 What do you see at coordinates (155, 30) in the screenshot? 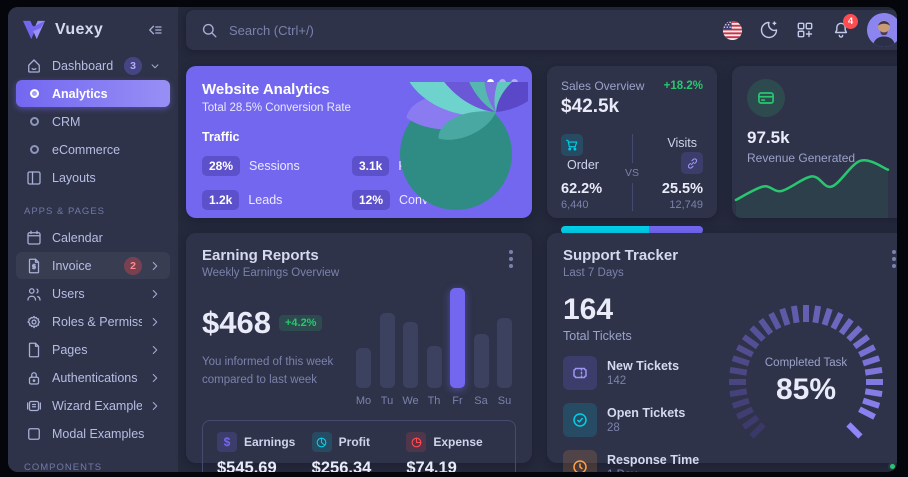
I see `sidebar-collapse-icon` at bounding box center [155, 30].